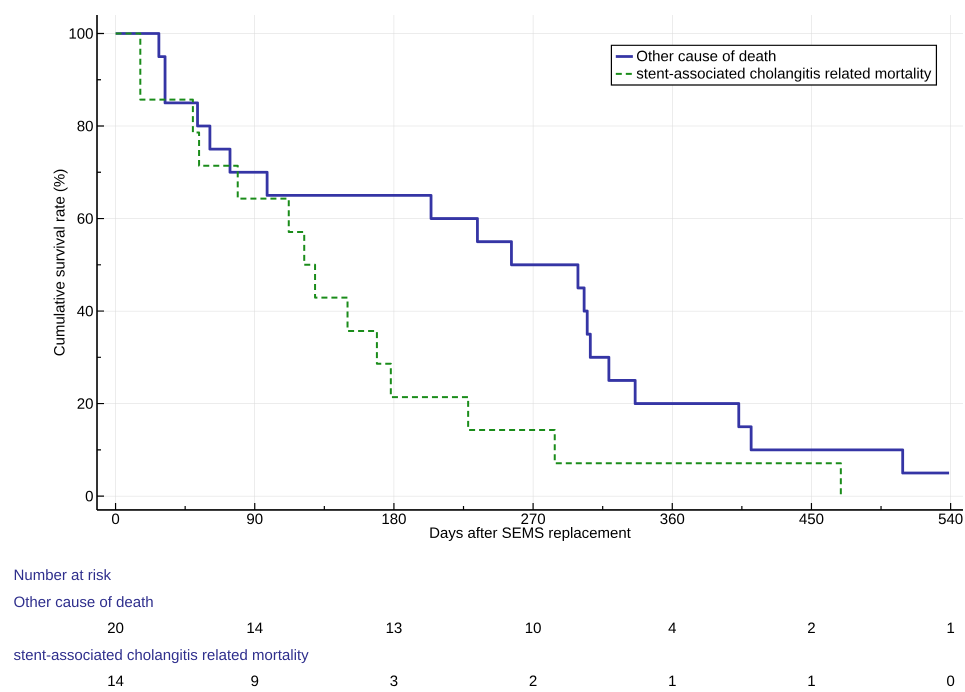 Image resolution: width=965 pixels, height=692 pixels. What do you see at coordinates (394, 519) in the screenshot?
I see `x-tick-label: 180` at bounding box center [394, 519].